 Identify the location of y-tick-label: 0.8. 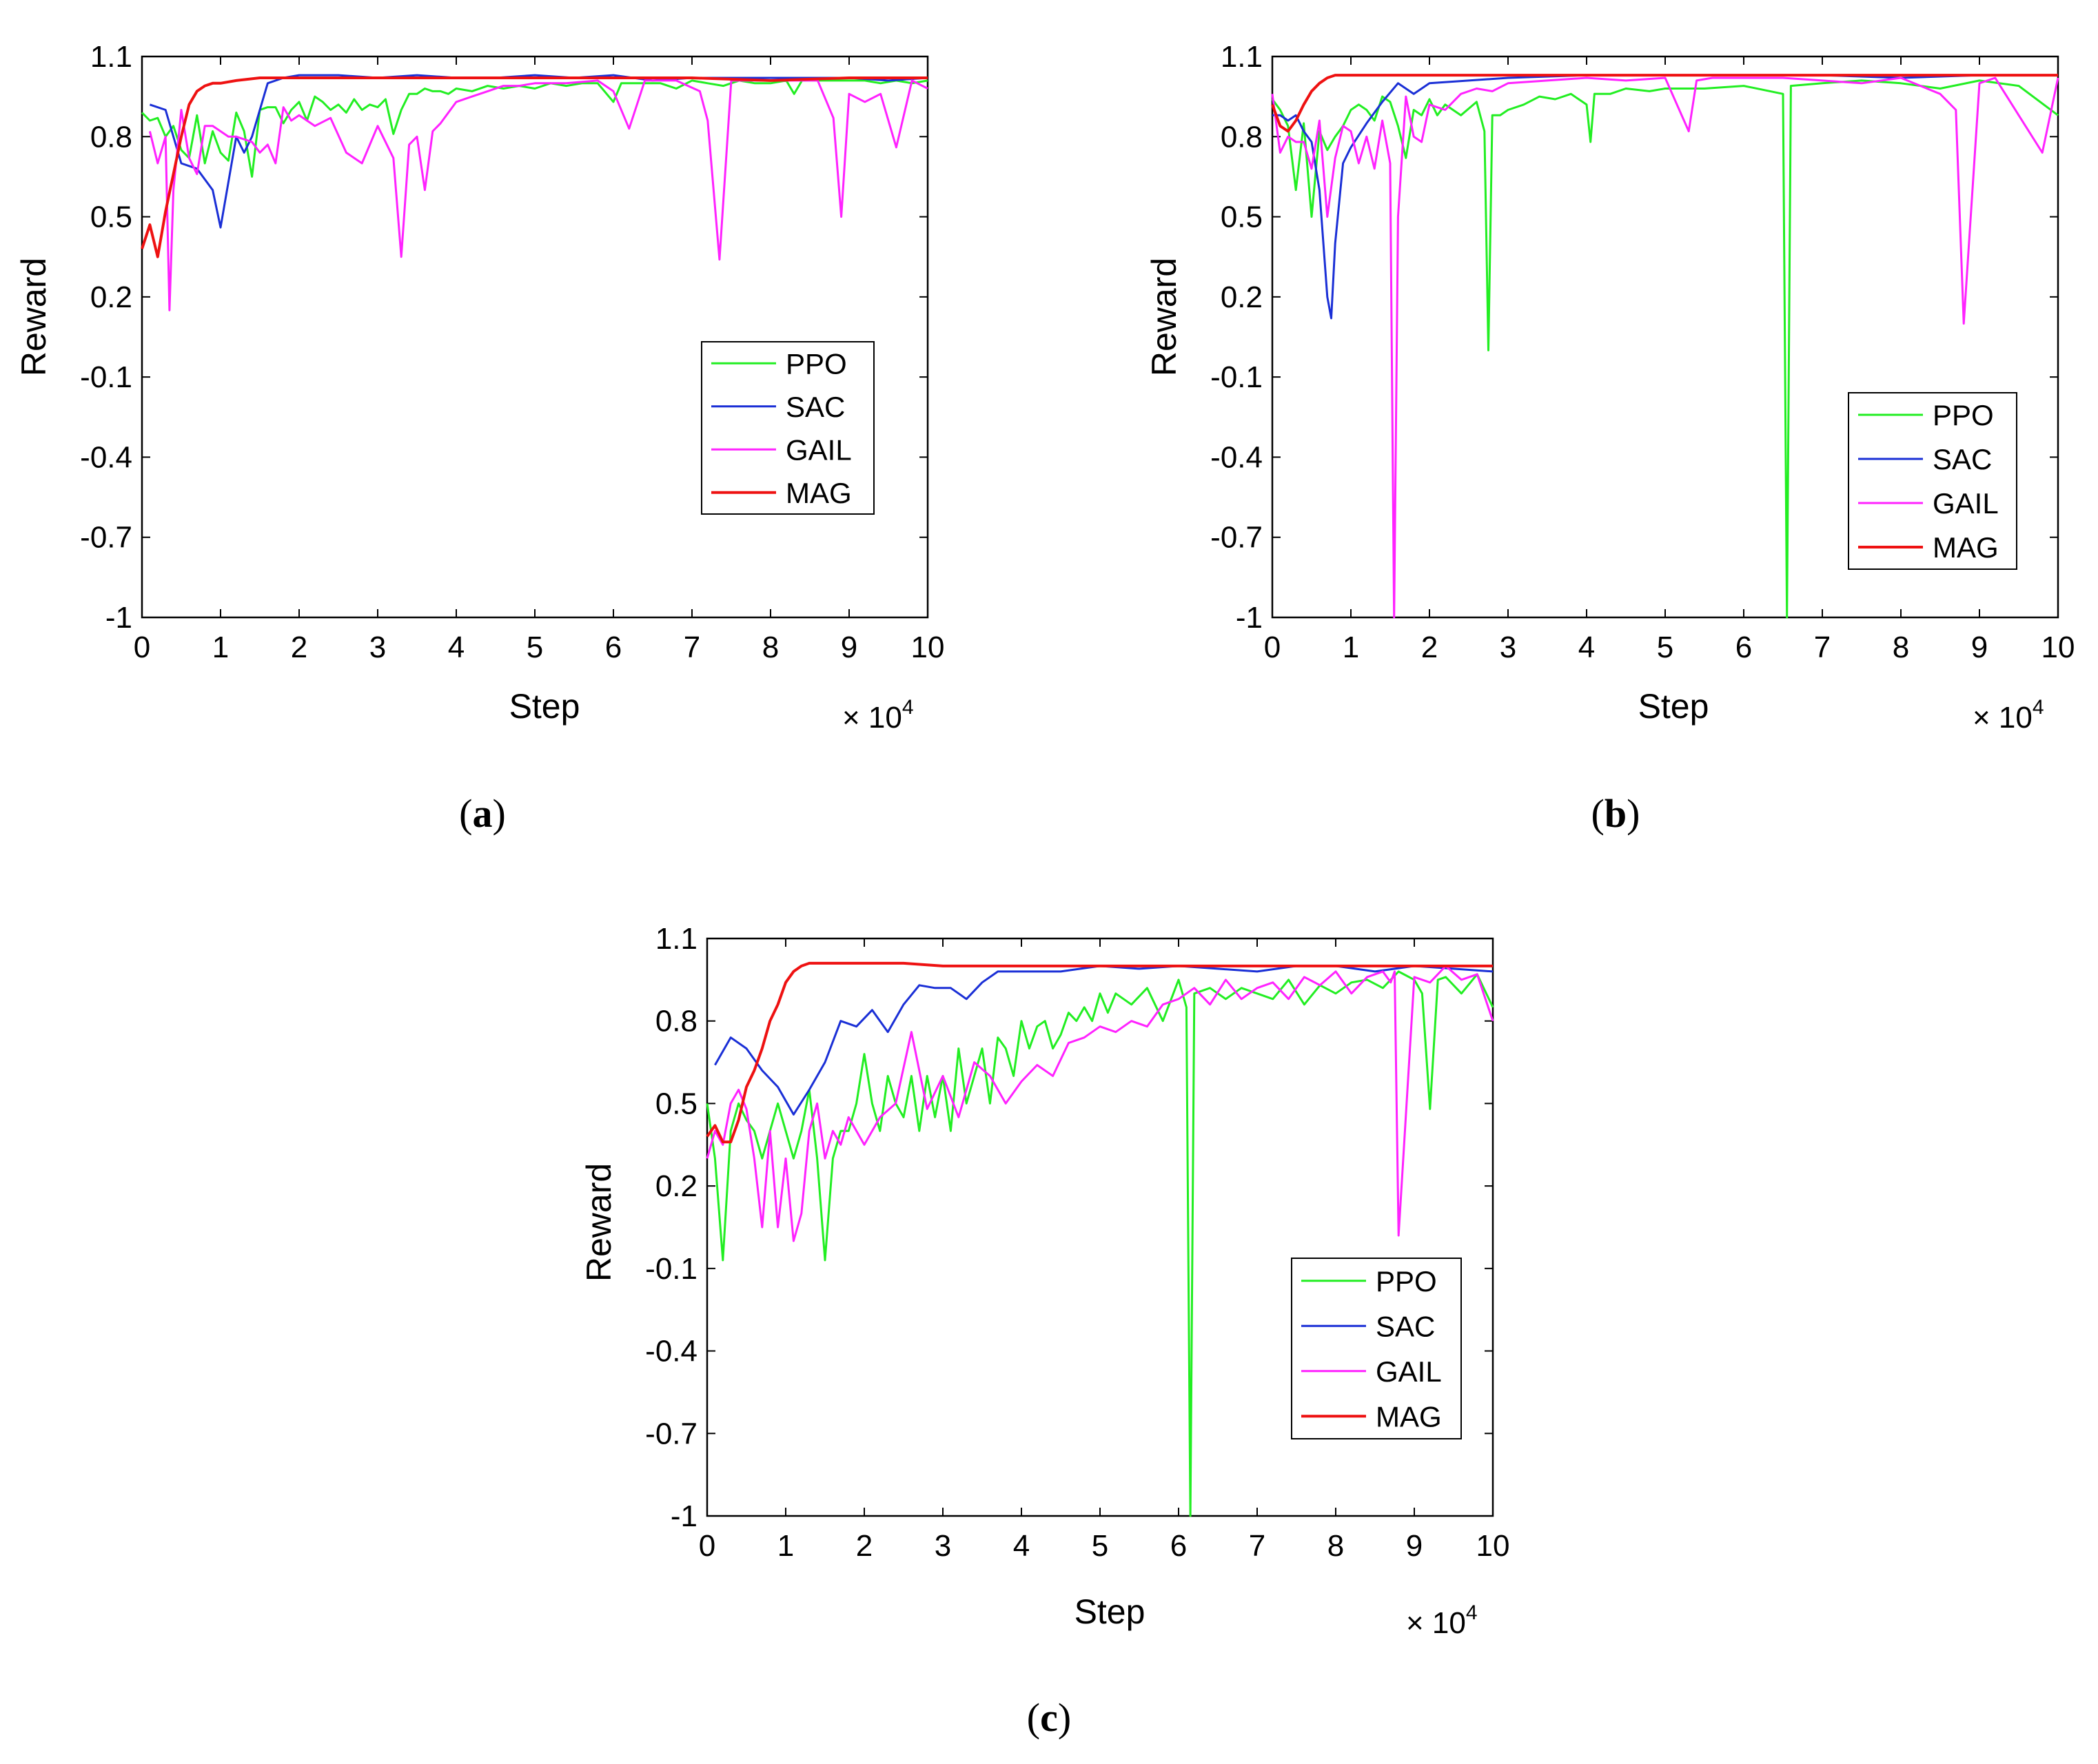
(1242, 137).